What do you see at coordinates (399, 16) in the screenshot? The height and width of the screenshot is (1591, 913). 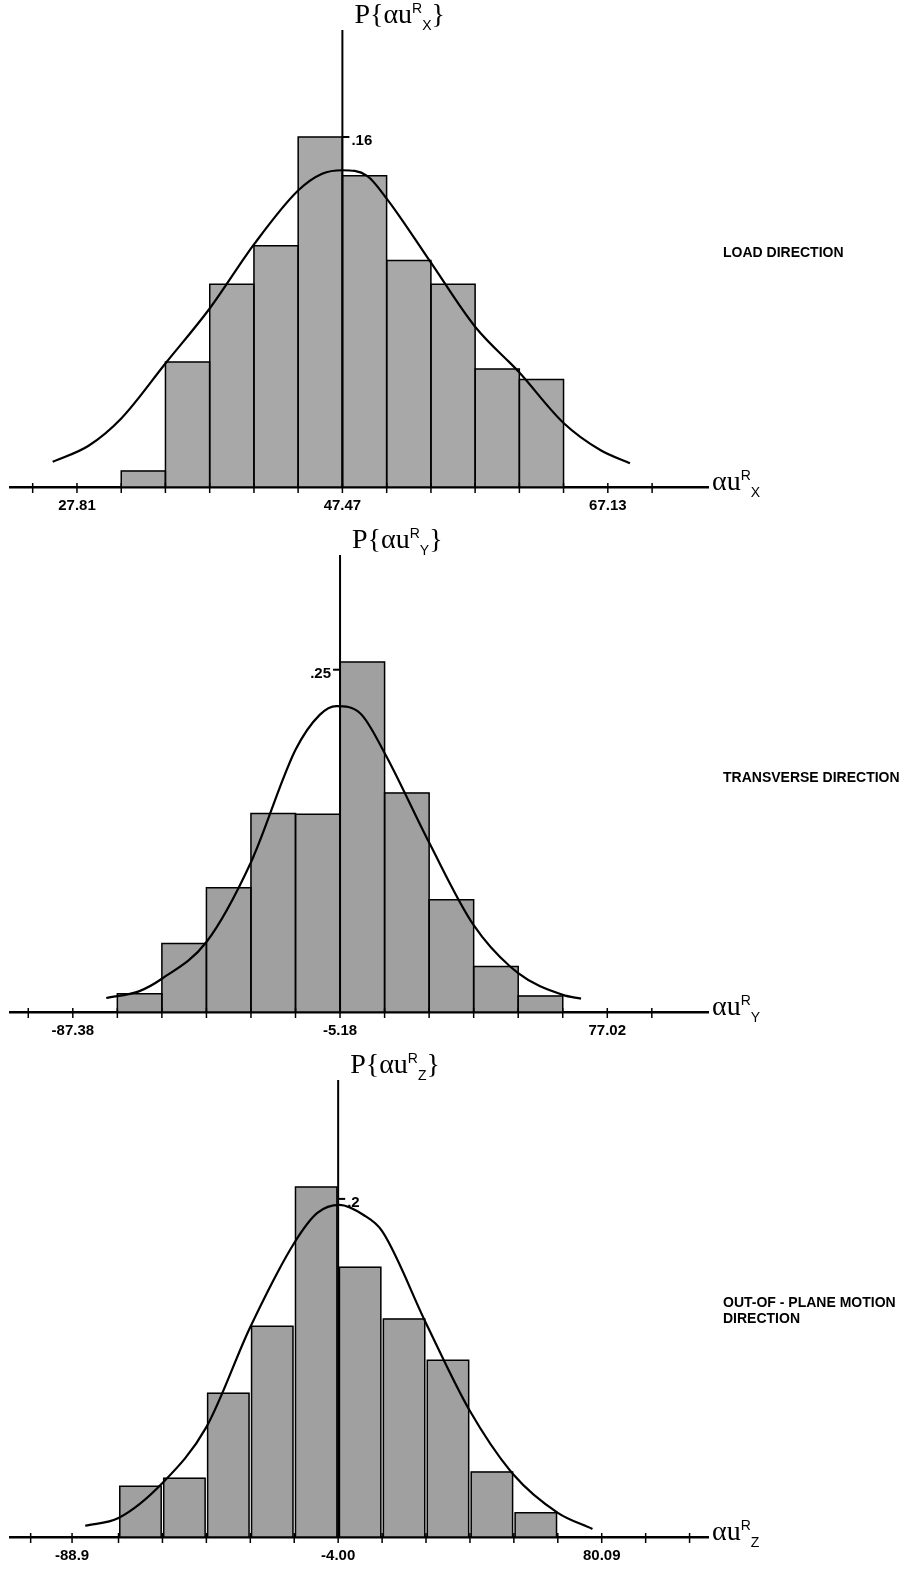 I see `y-axis-title: P{αu$^{R}$$_{X}$}` at bounding box center [399, 16].